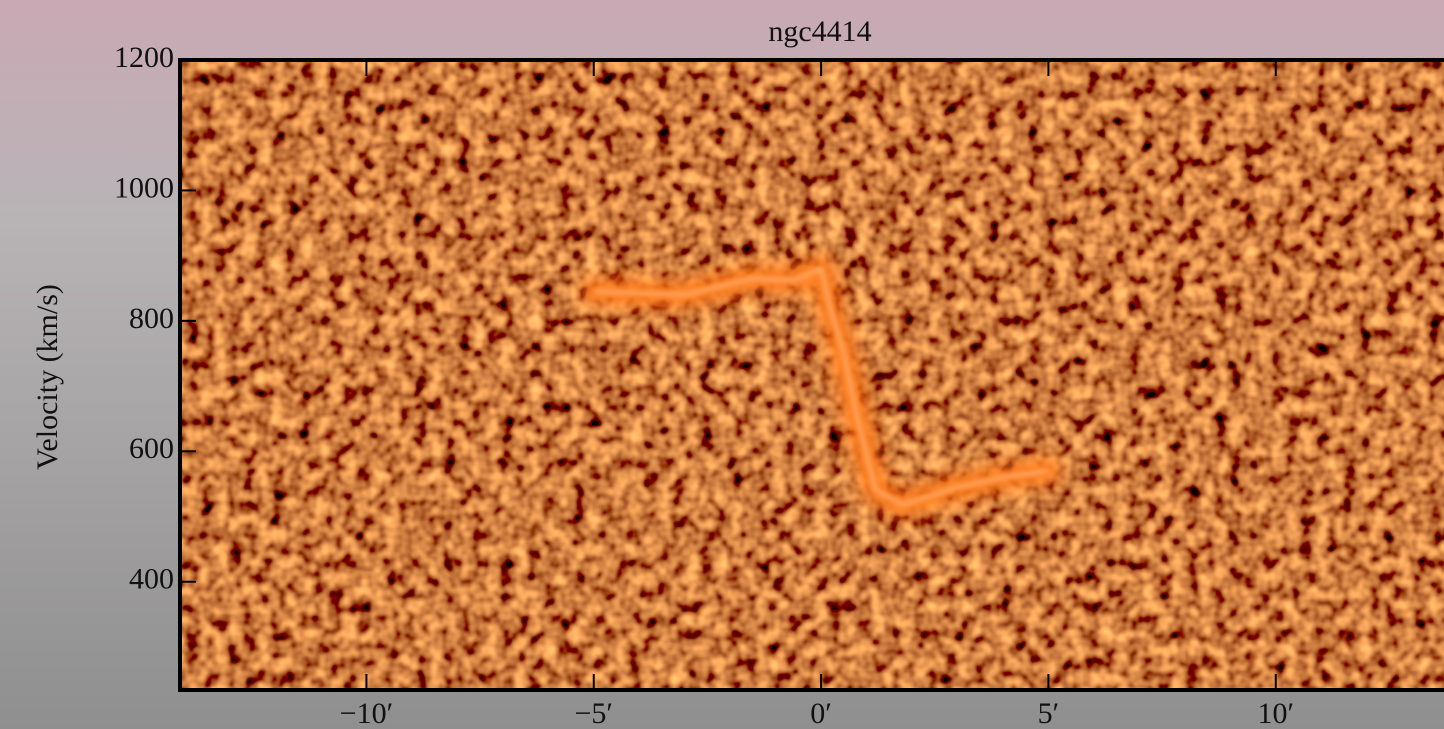 The image size is (1444, 729). I want to click on x-tick-label: 5′, so click(1049, 713).